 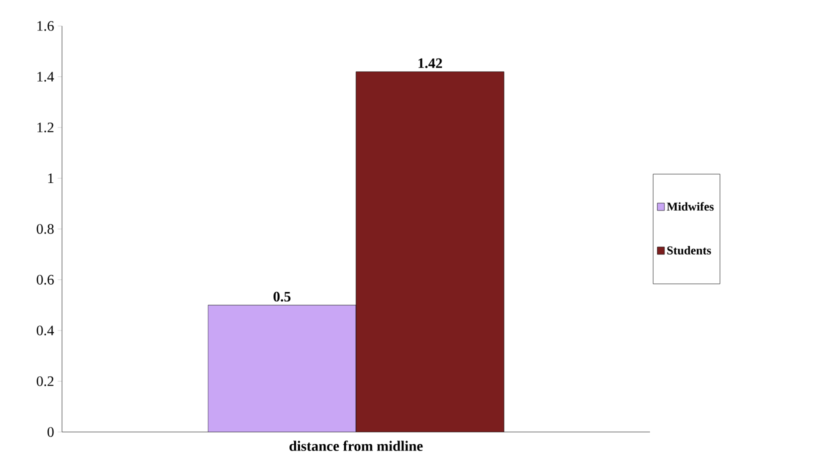 What do you see at coordinates (282, 297) in the screenshot?
I see `data-label: 0.5` at bounding box center [282, 297].